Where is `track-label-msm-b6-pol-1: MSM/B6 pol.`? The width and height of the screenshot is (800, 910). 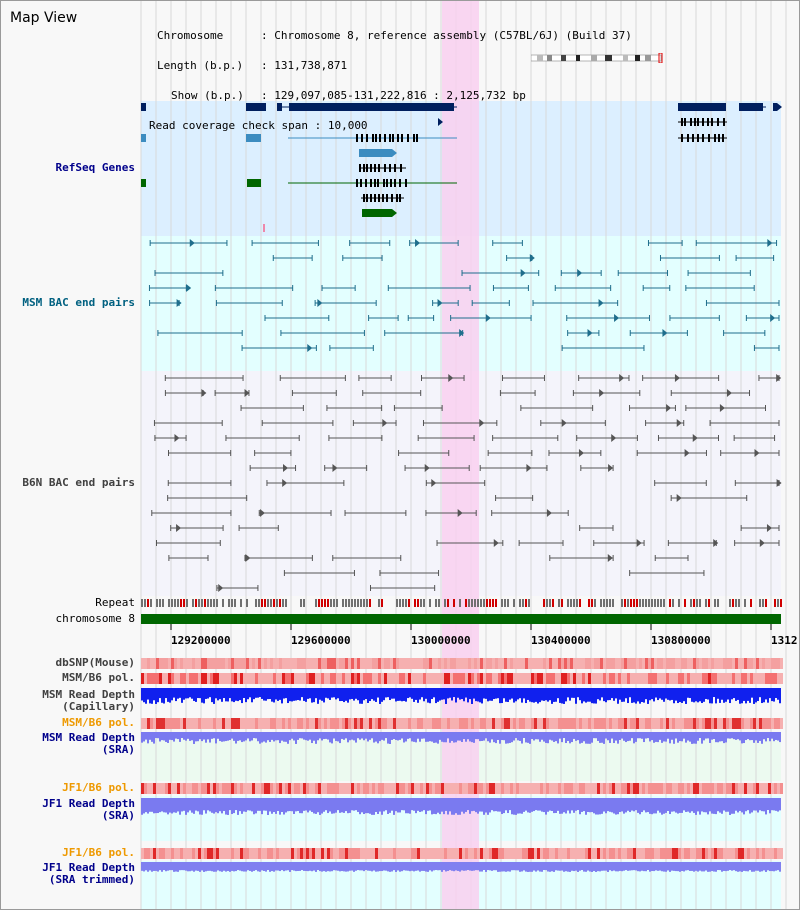
track-label-msm-b6-pol-1: MSM/B6 pol. is located at coordinates (98, 677).